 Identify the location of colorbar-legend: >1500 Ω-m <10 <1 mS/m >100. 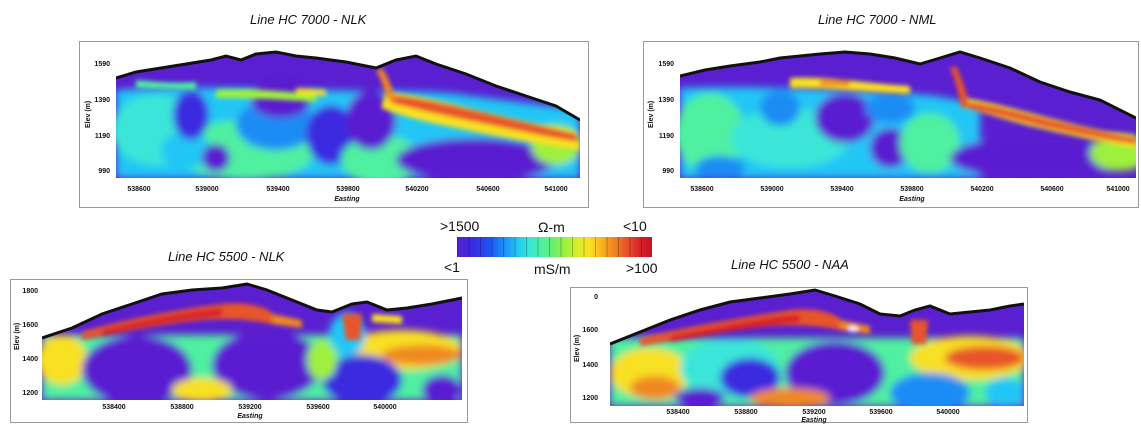
(555, 246).